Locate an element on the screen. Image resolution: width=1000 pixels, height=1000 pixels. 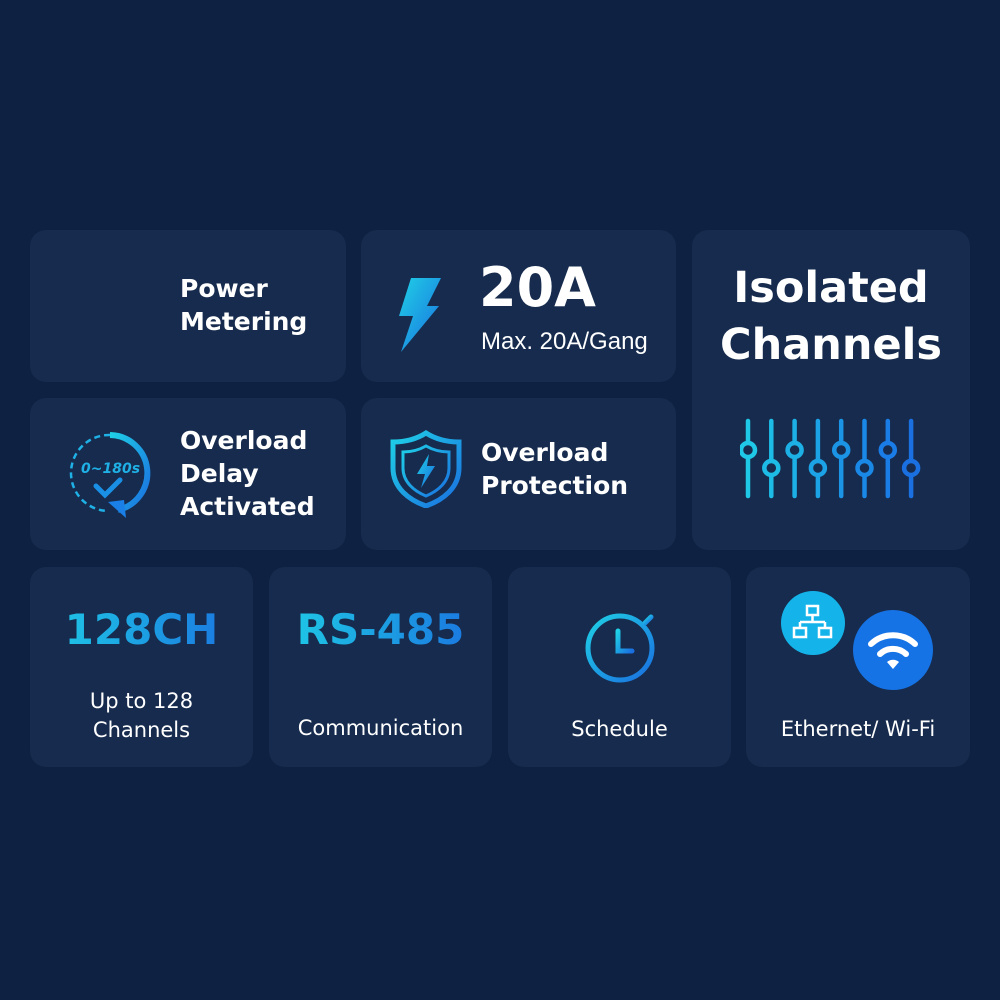
timer-check-icon: 0~180s is located at coordinates (110, 475).